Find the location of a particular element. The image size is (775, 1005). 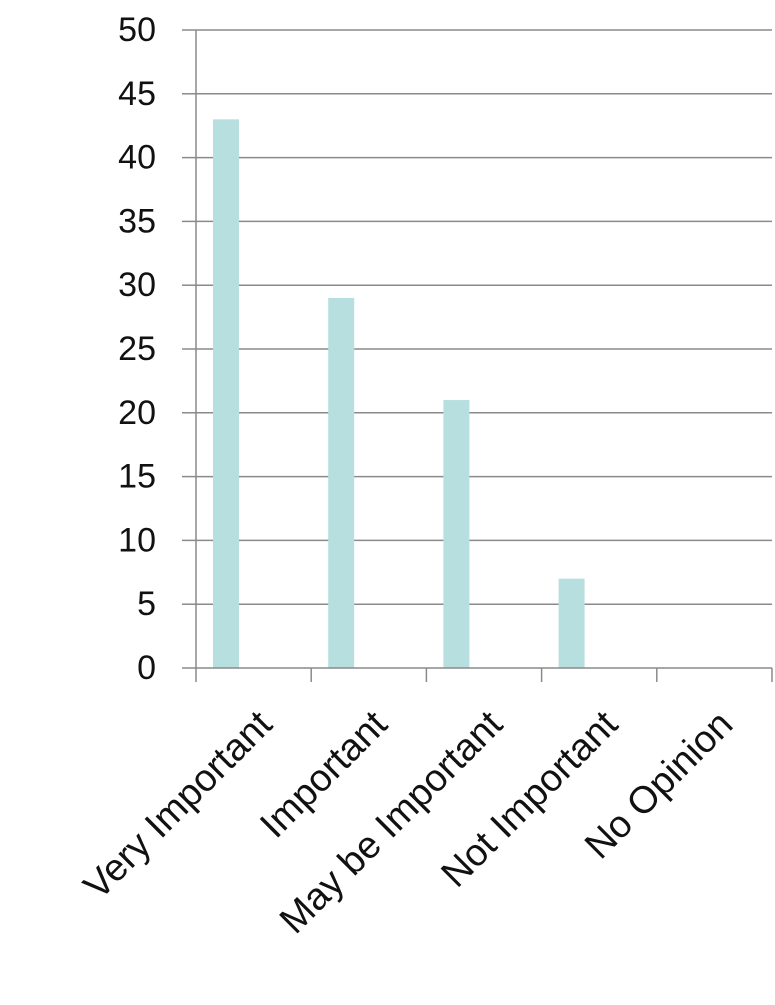

y-tick-label: 0 is located at coordinates (146, 668).